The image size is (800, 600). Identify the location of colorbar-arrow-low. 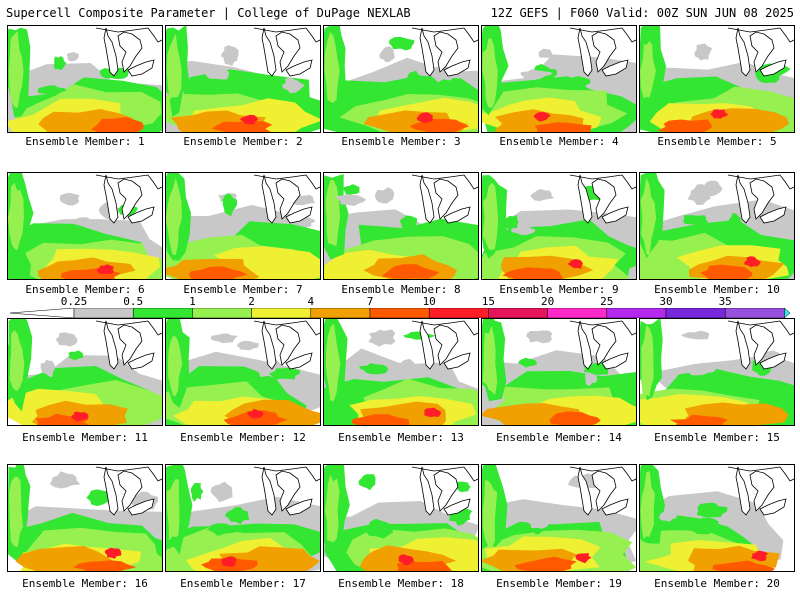
(42, 313).